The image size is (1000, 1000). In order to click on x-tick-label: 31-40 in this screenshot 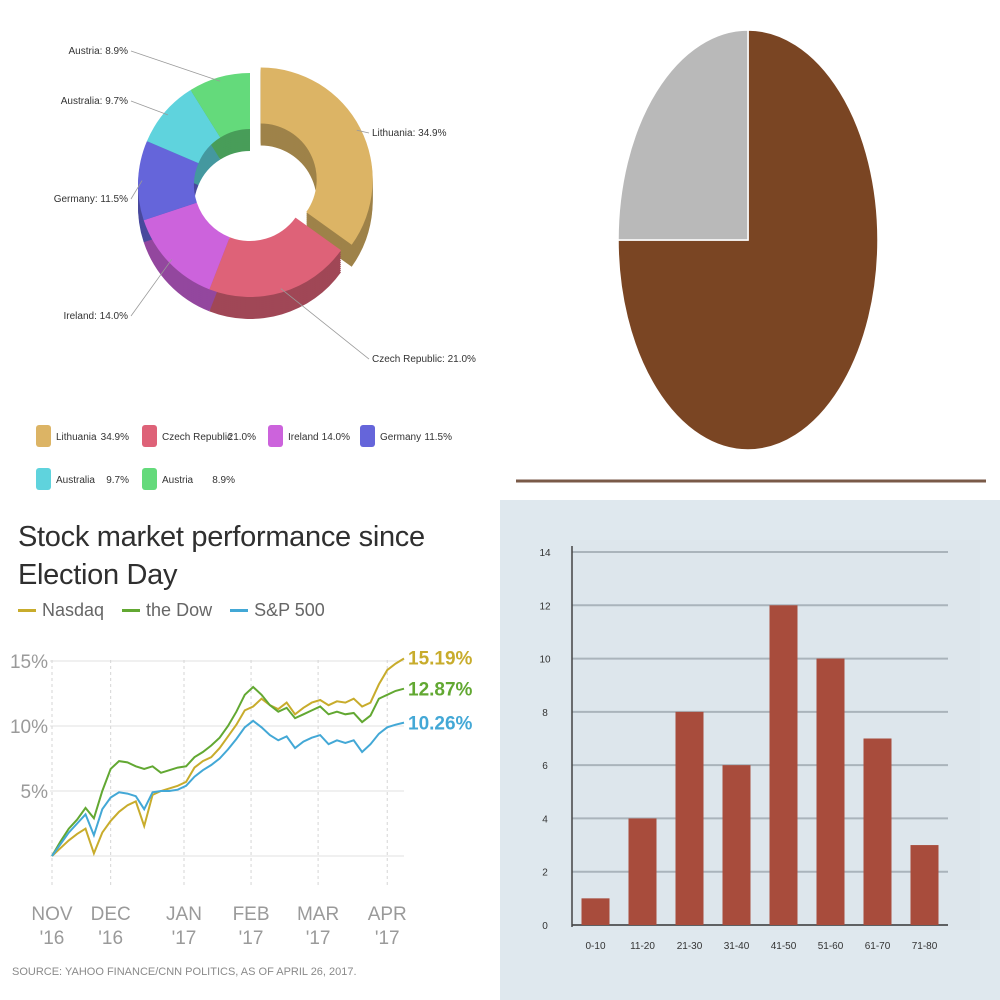, I will do `click(737, 946)`.